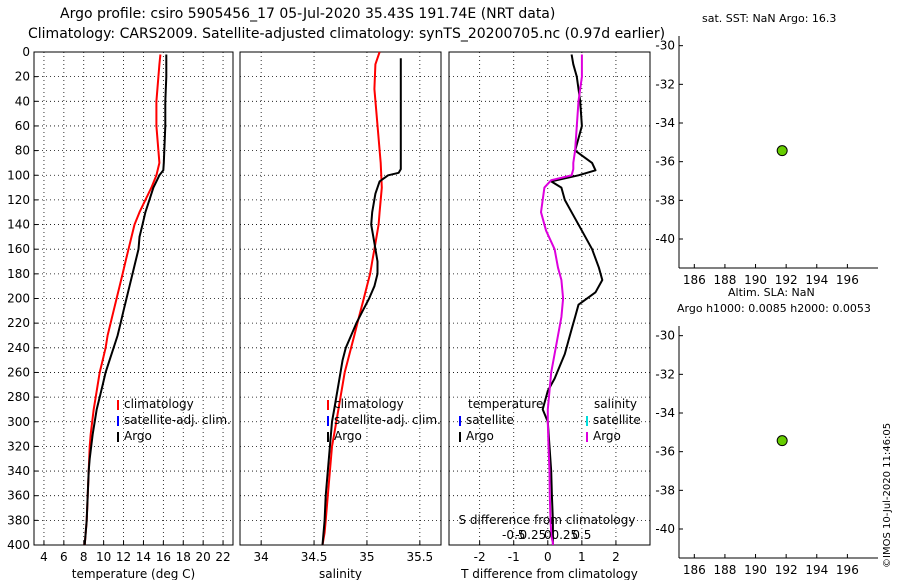  What do you see at coordinates (183, 557) in the screenshot?
I see `x-tick-label: 18` at bounding box center [183, 557].